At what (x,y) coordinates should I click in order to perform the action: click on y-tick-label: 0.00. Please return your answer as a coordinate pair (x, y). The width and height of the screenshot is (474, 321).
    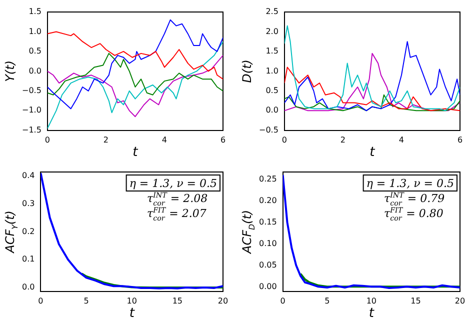
    Looking at the image, I should click on (268, 286).